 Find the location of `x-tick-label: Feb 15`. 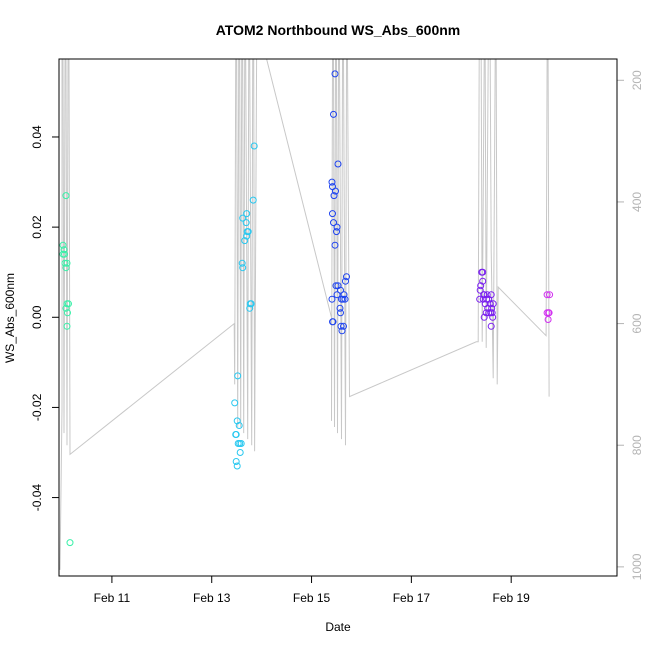

x-tick-label: Feb 15 is located at coordinates (312, 598).